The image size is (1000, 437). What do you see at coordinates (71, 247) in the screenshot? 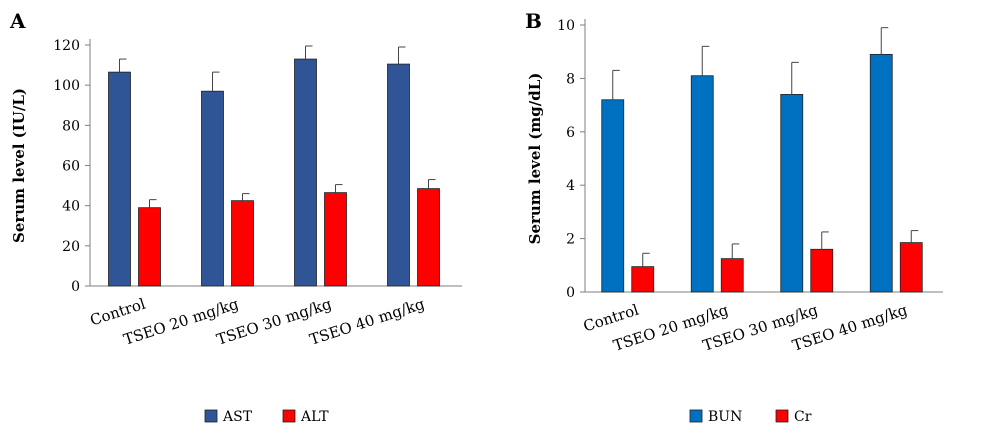
I see `chart-a-y-tick-label: 20` at bounding box center [71, 247].